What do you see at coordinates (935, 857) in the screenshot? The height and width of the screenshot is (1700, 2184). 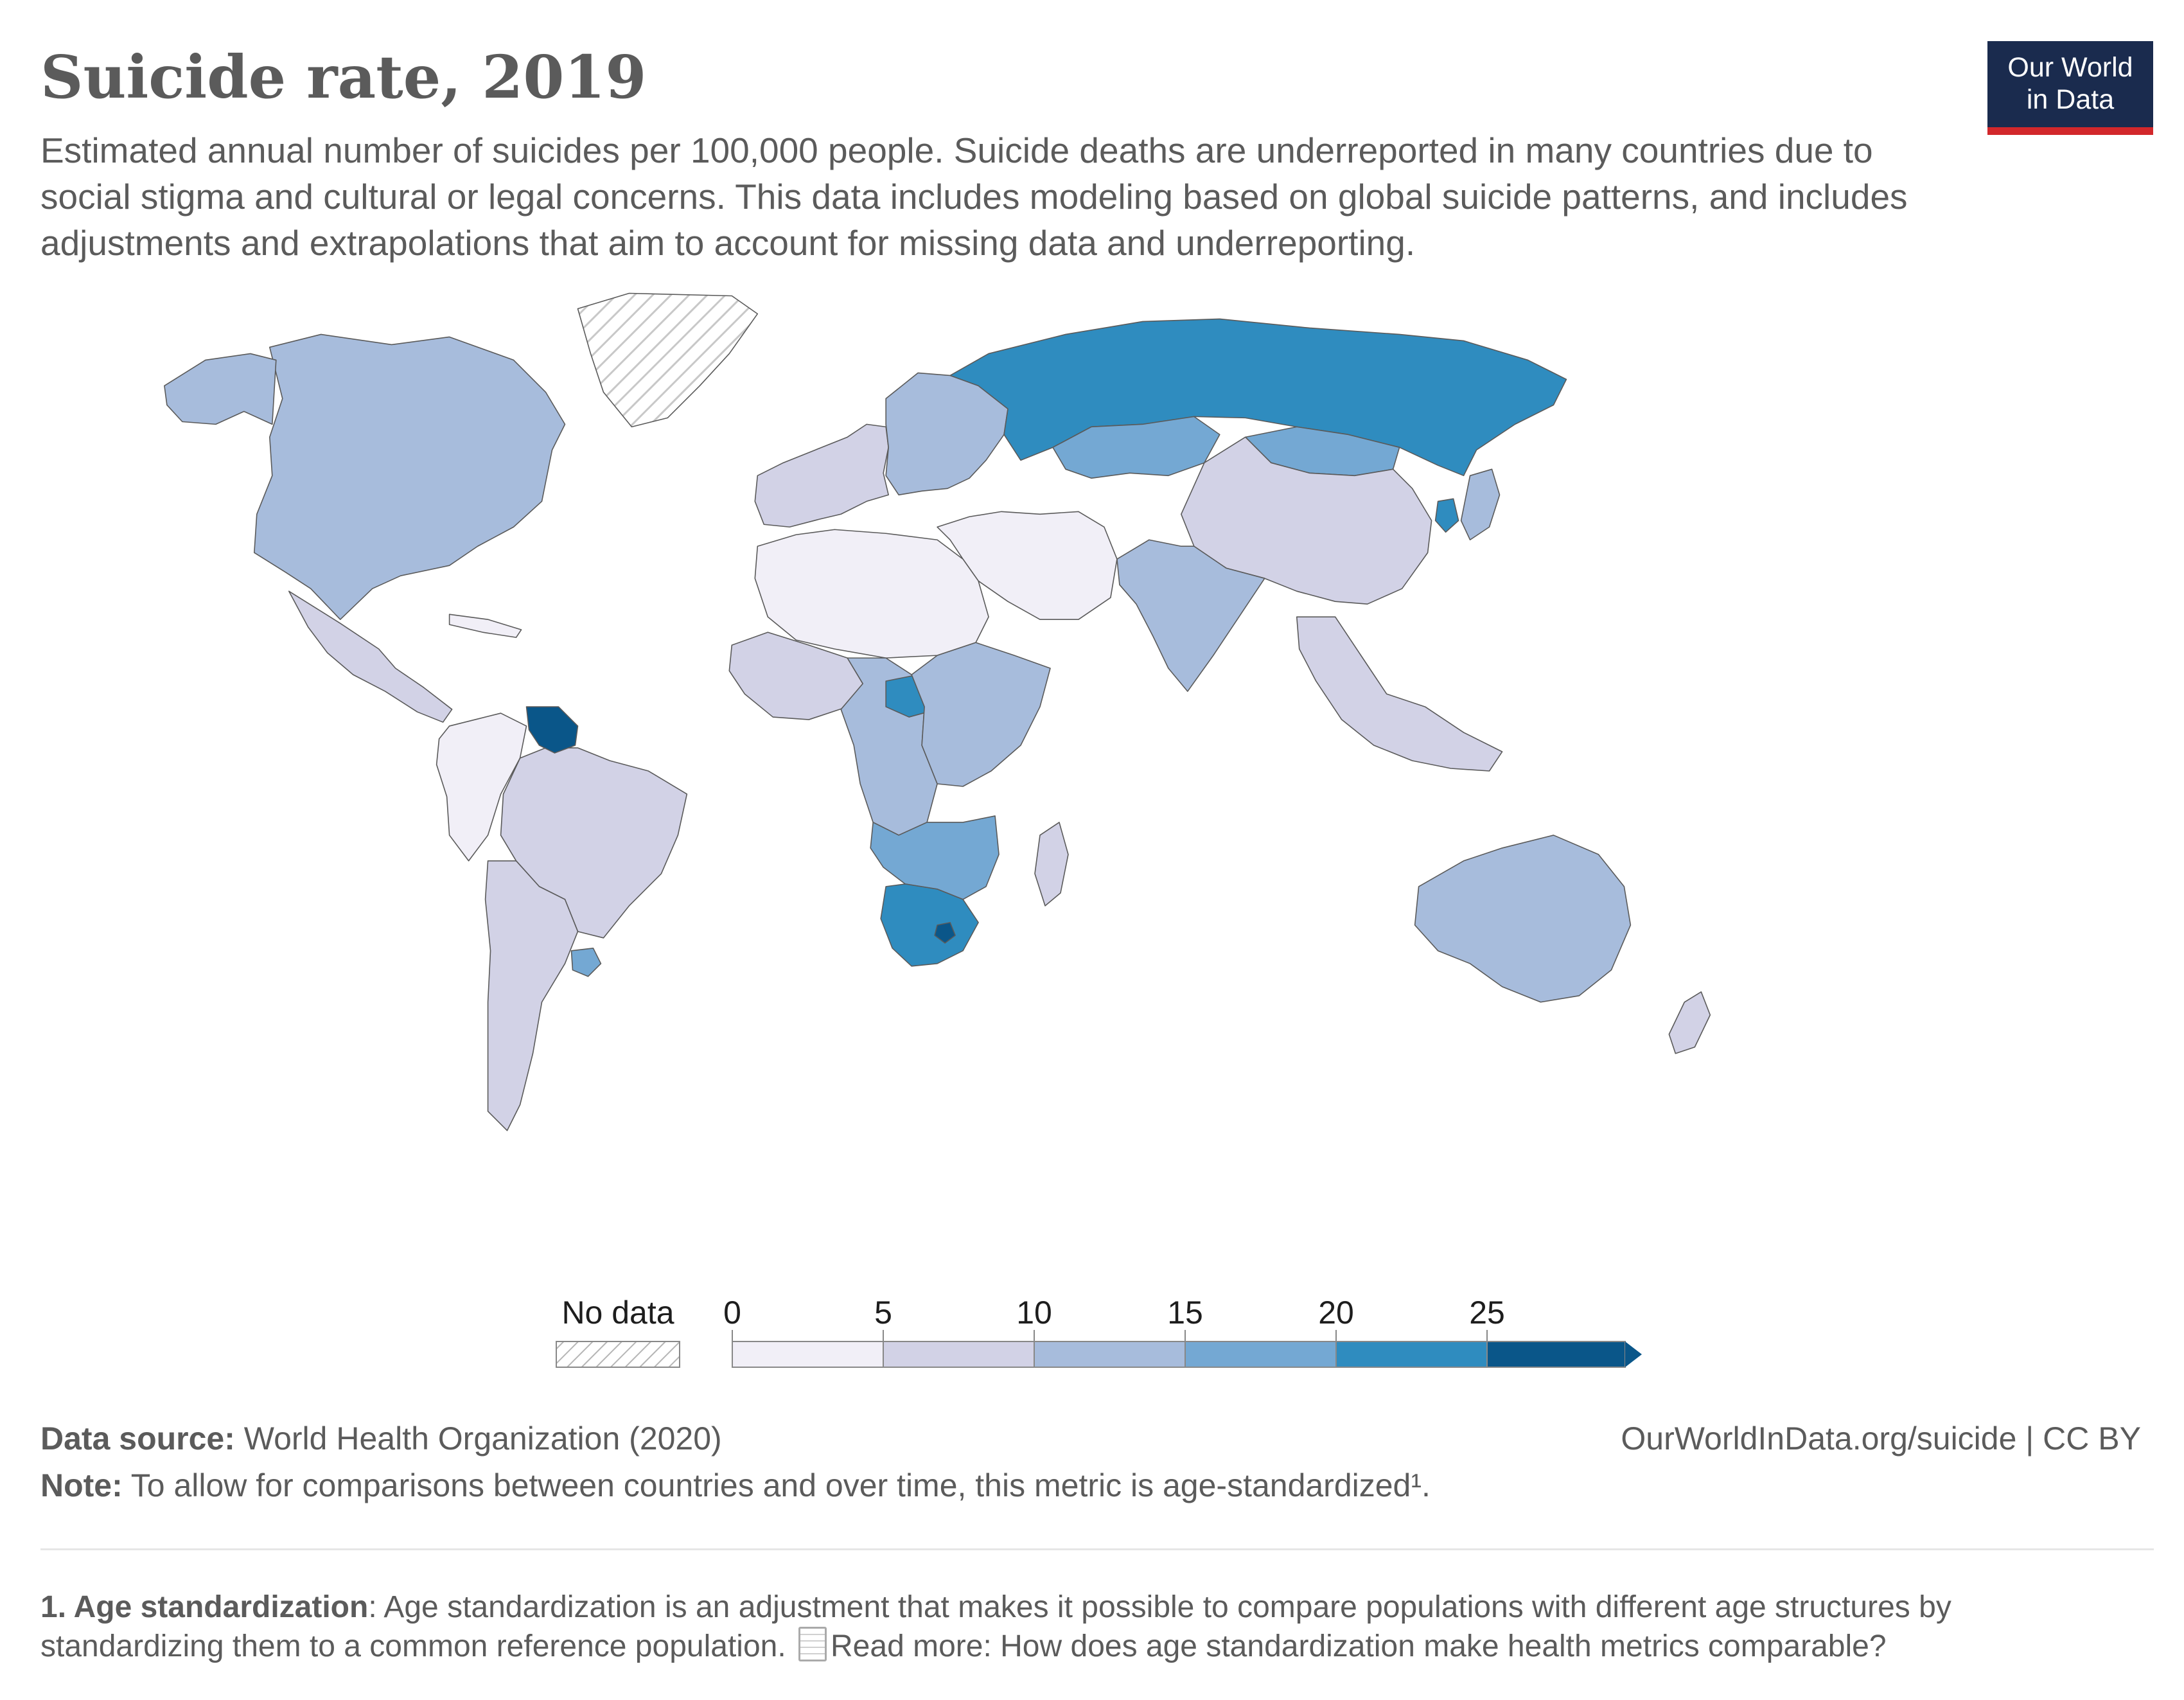 I see `region-southern-africa` at bounding box center [935, 857].